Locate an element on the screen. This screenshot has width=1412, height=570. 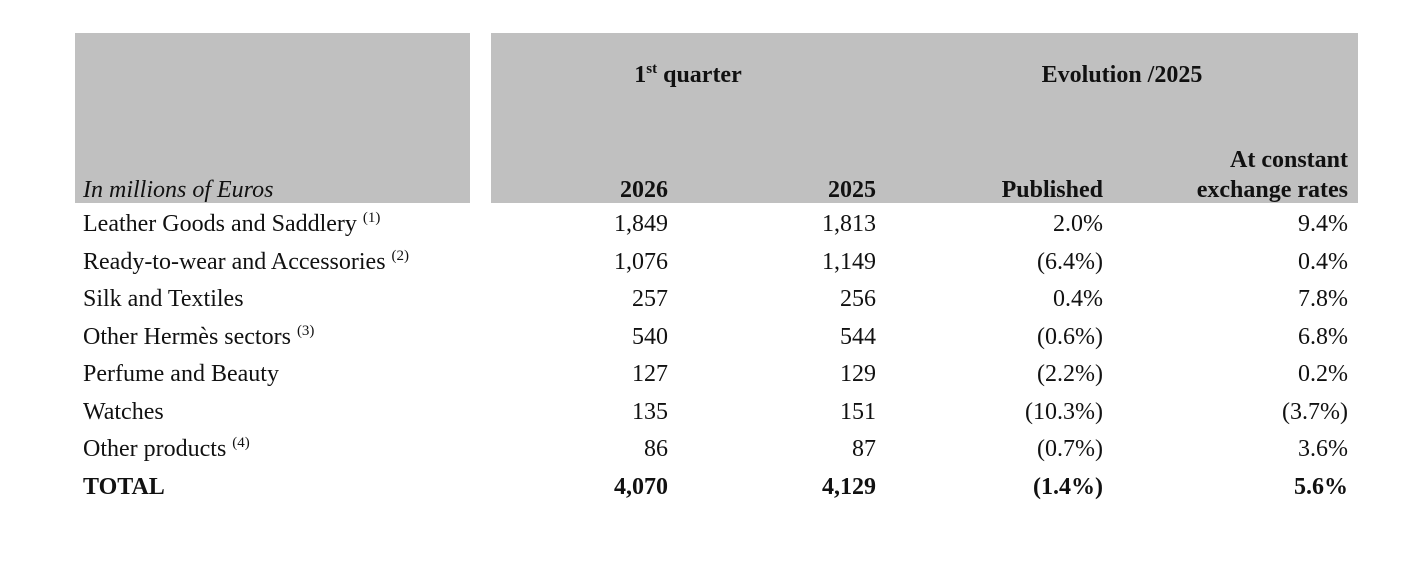
cell: 135 is located at coordinates (650, 411).